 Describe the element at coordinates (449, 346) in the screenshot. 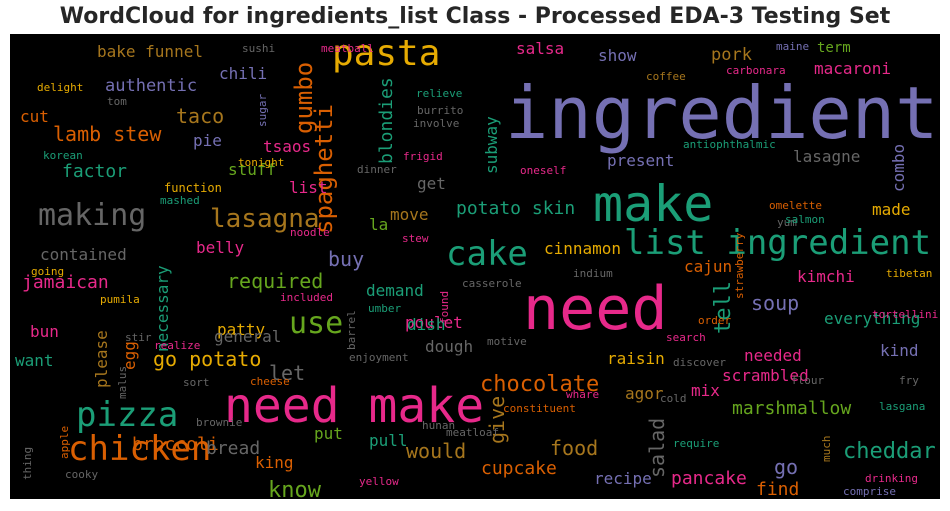

I see `word-dough: dough` at that location.